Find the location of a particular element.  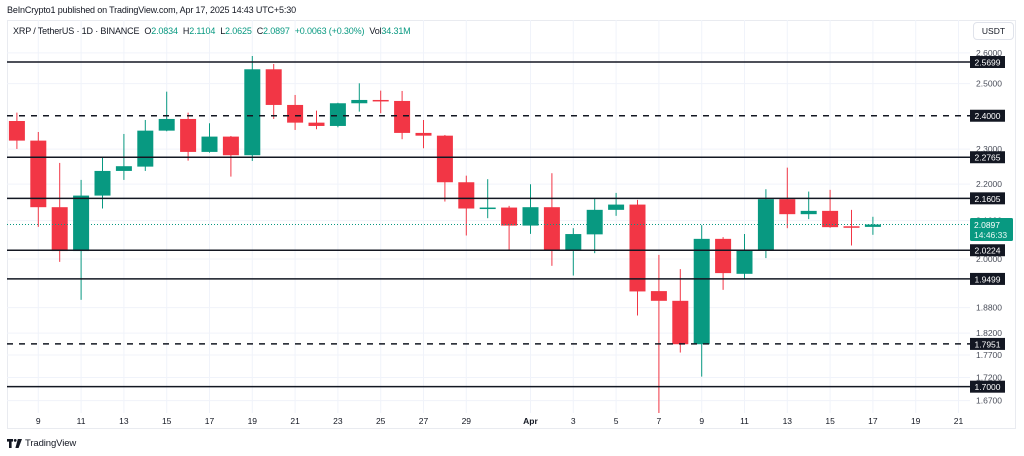

time-tick-label: 21 is located at coordinates (295, 421).